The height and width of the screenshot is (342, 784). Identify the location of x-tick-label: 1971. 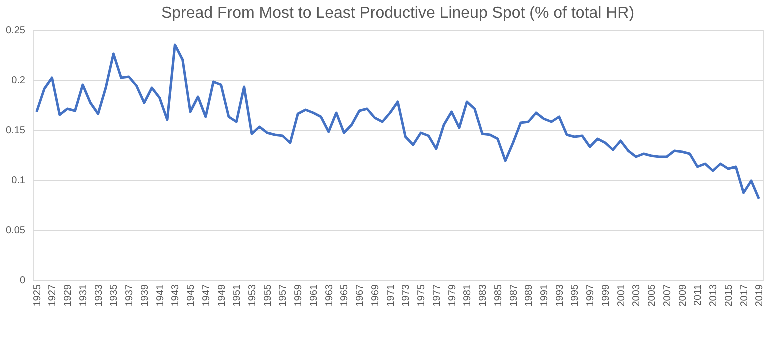
(391, 295).